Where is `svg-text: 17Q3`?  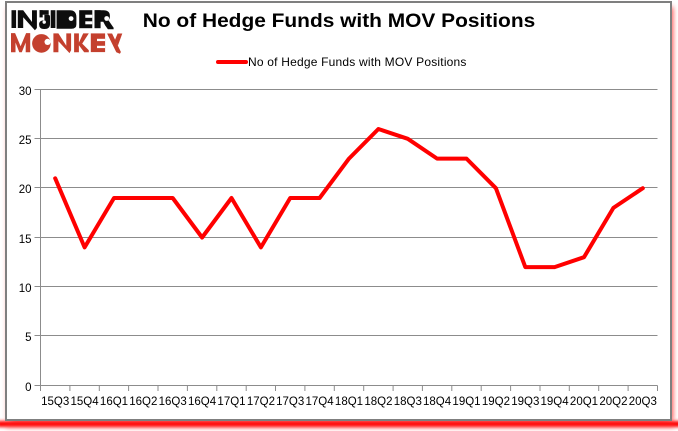
svg-text: 17Q3 is located at coordinates (290, 402).